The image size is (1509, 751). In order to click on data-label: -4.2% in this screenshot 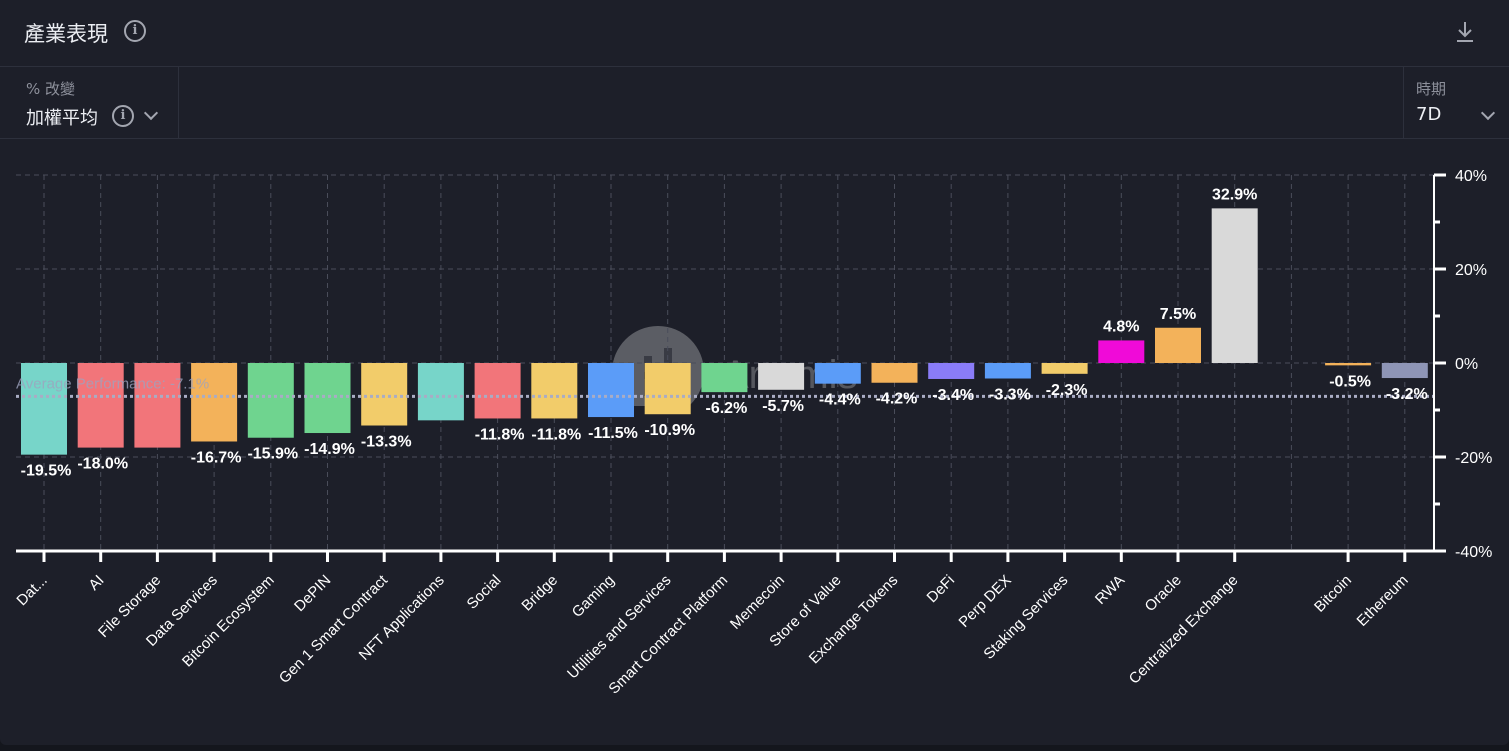, I will do `click(897, 399)`.